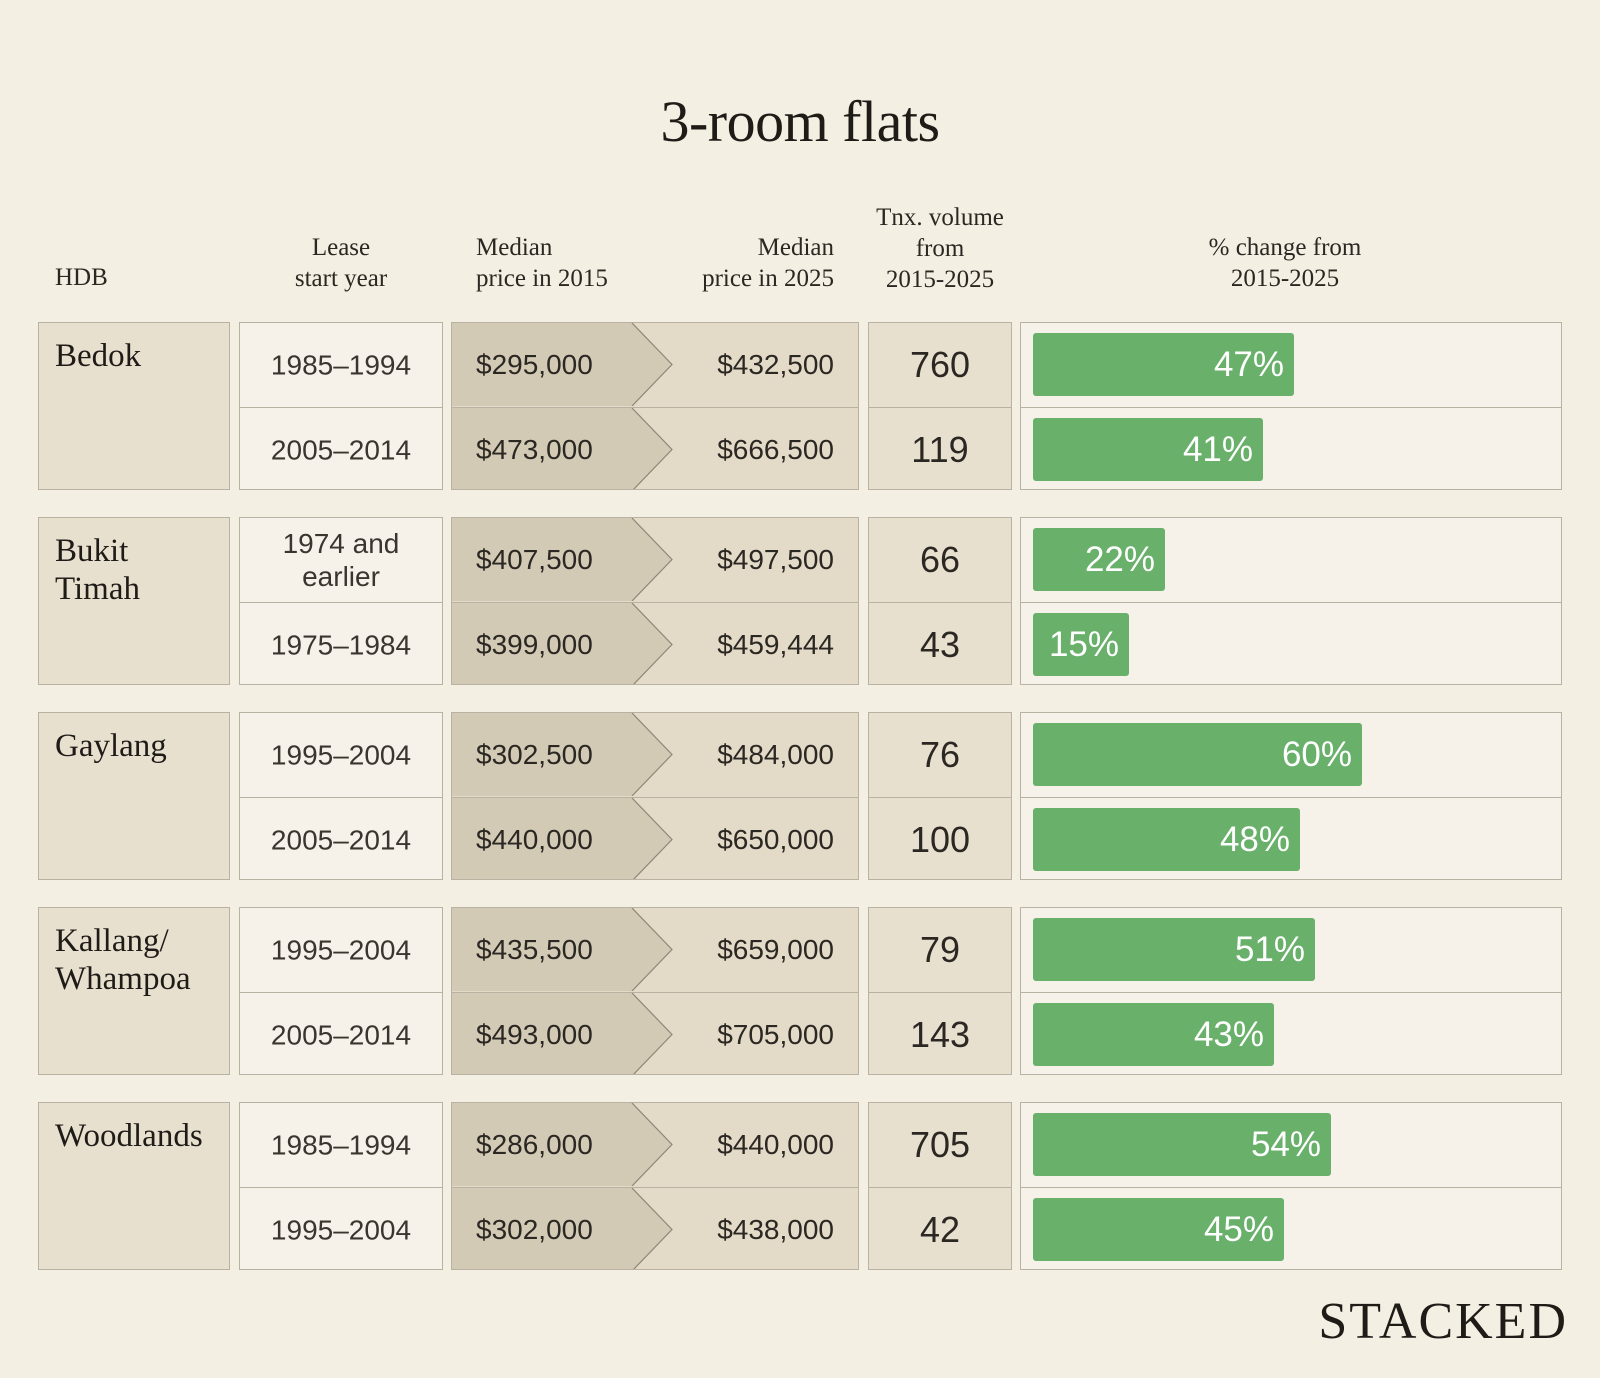 This screenshot has width=1600, height=1378. Describe the element at coordinates (134, 1186) in the screenshot. I see `hdb-town-cell: Woodlands` at that location.